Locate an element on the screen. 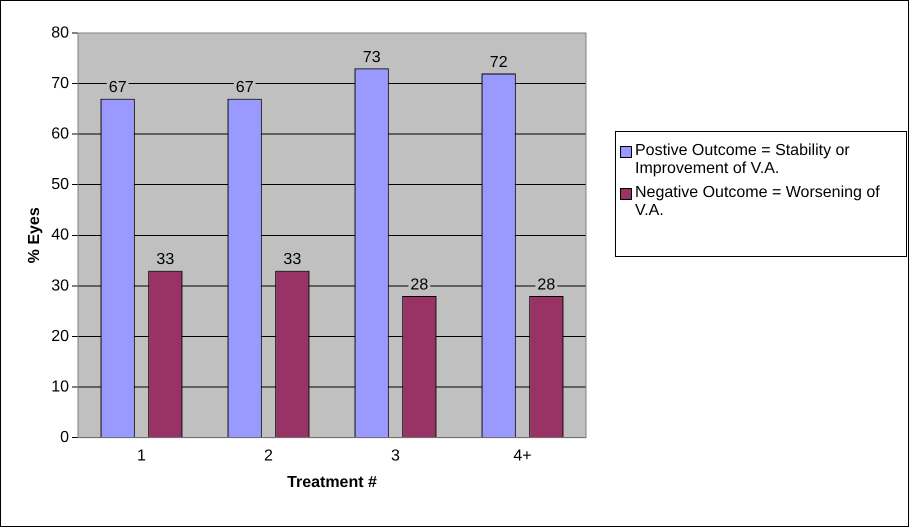 The height and width of the screenshot is (527, 909). y-tick-label: 10 is located at coordinates (60, 387).